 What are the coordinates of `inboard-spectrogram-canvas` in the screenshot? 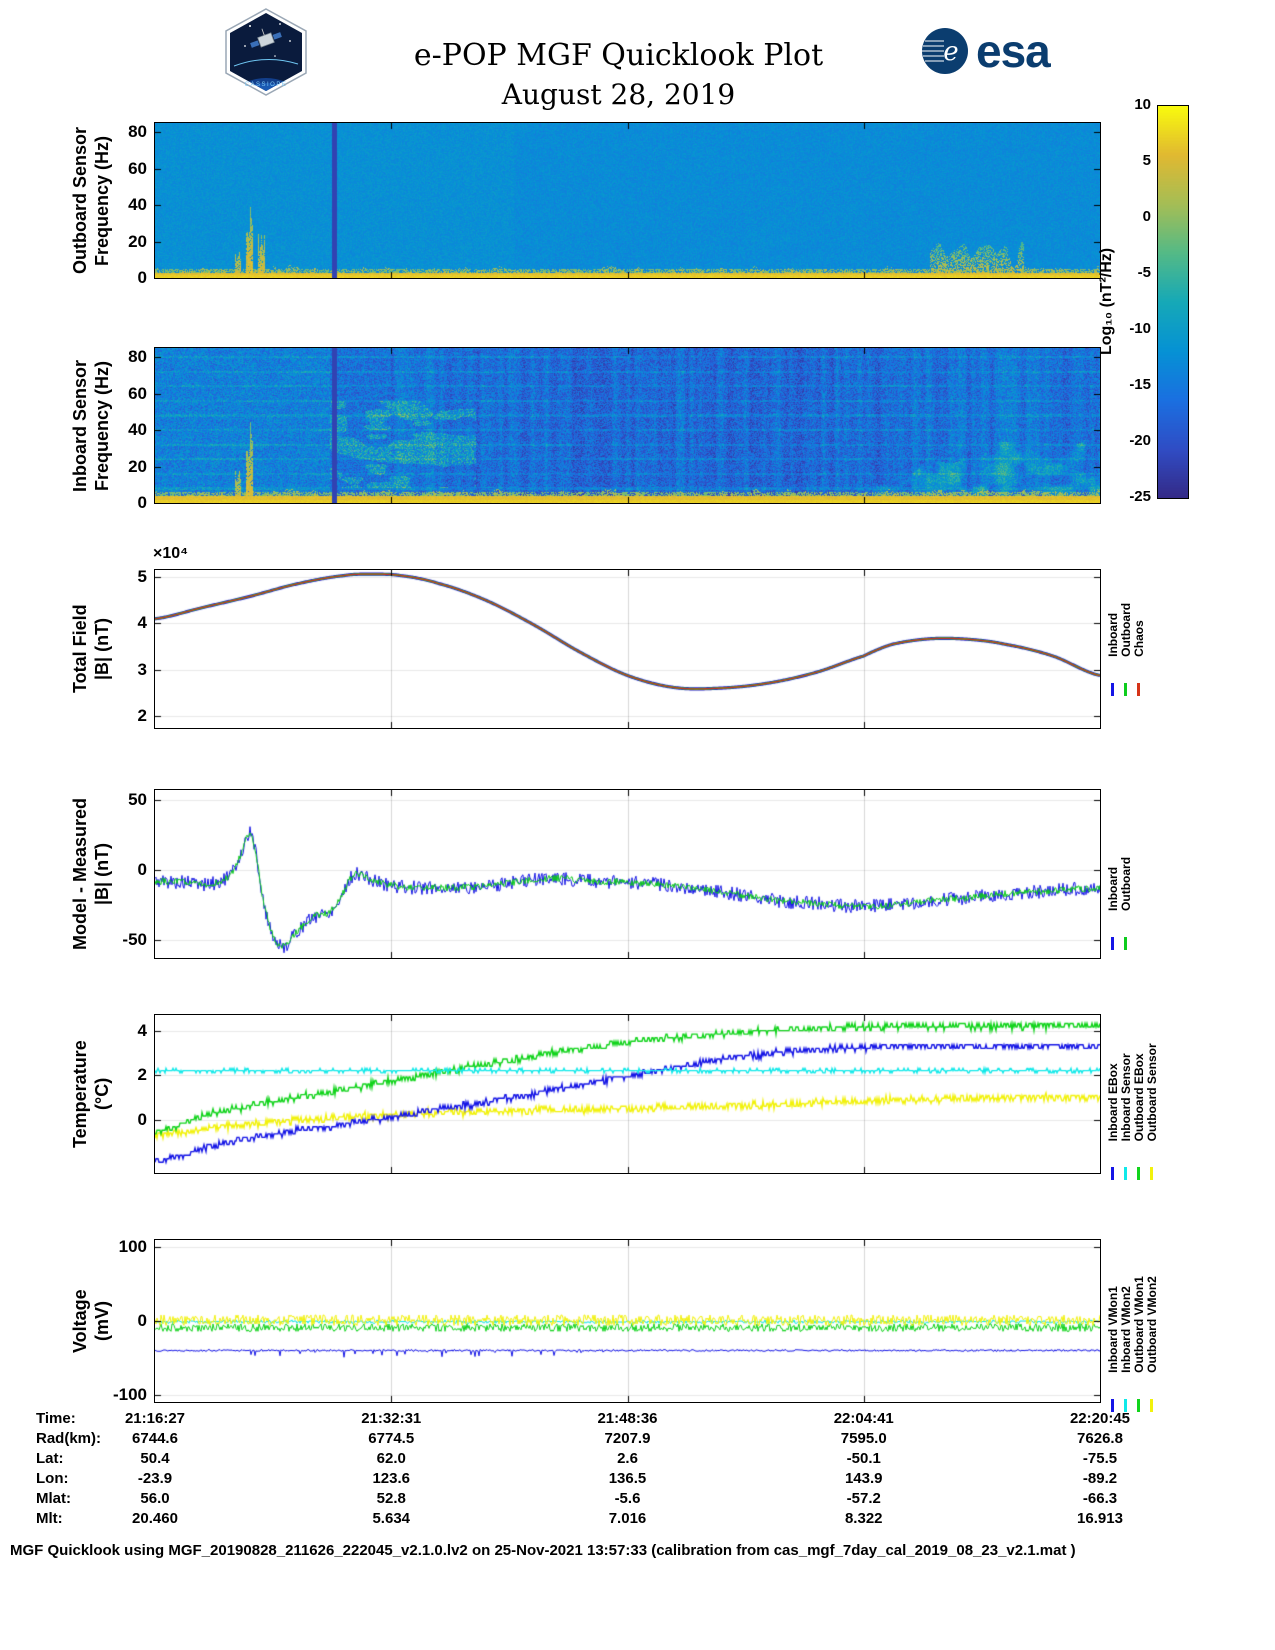 It's located at (627, 425).